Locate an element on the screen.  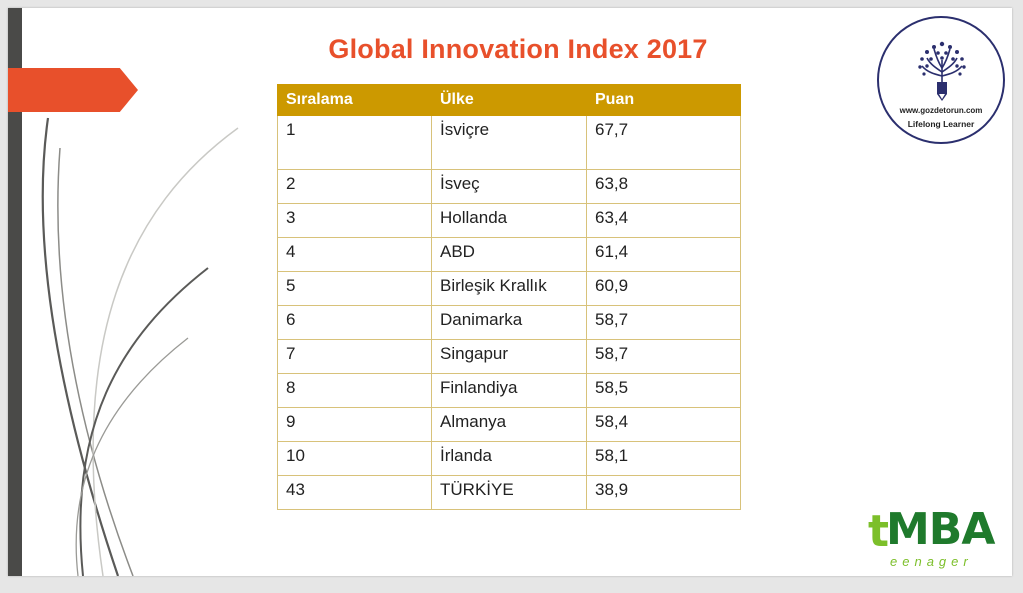
score-cell: 67,7 is located at coordinates (663, 142).